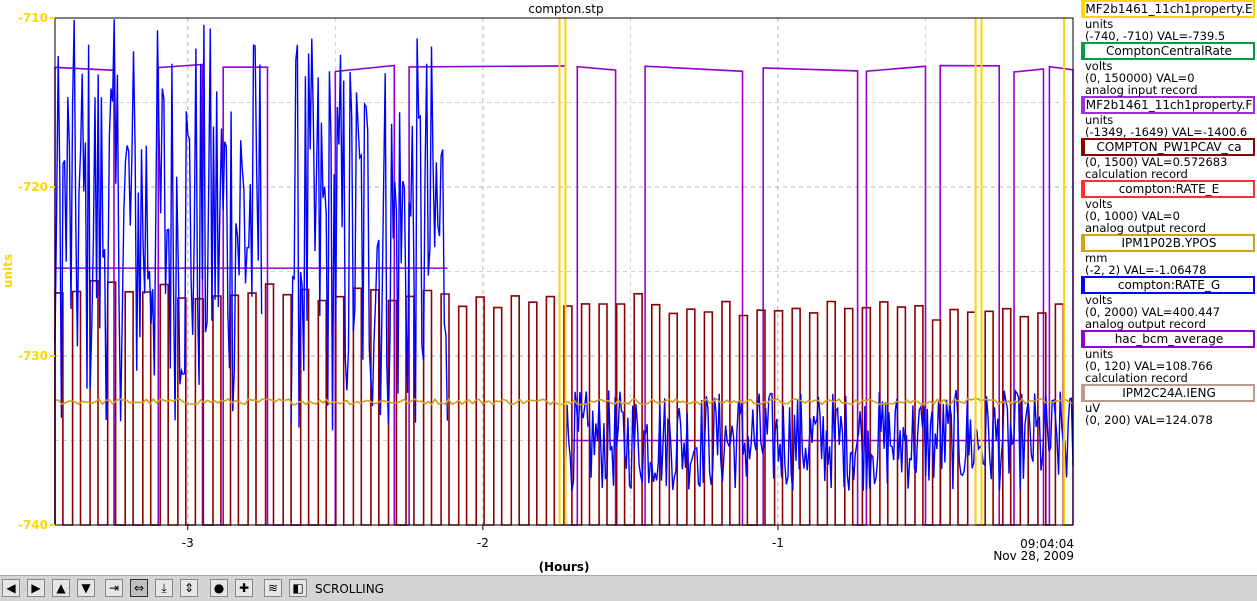  What do you see at coordinates (1149, 420) in the screenshot?
I see `legend-detail: (0, 200) VAL=124.078` at bounding box center [1149, 420].